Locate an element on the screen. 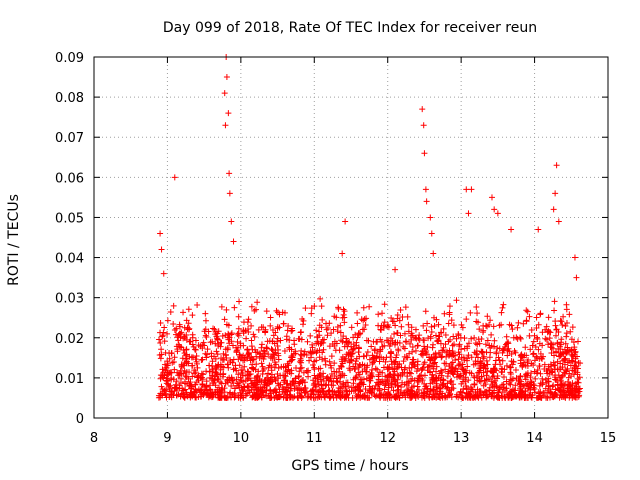  x-tick-label: 13 is located at coordinates (461, 438).